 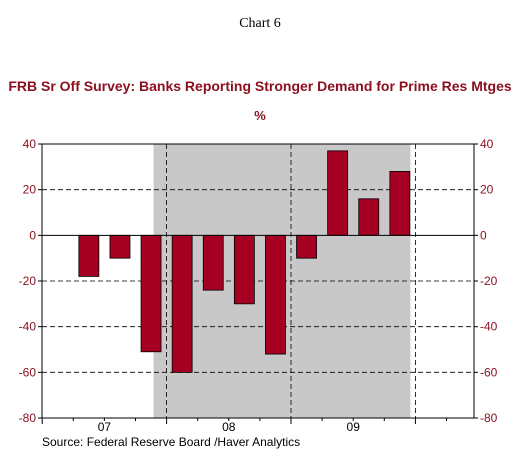 I want to click on y-tick-label-left: 40, so click(x=30, y=144).